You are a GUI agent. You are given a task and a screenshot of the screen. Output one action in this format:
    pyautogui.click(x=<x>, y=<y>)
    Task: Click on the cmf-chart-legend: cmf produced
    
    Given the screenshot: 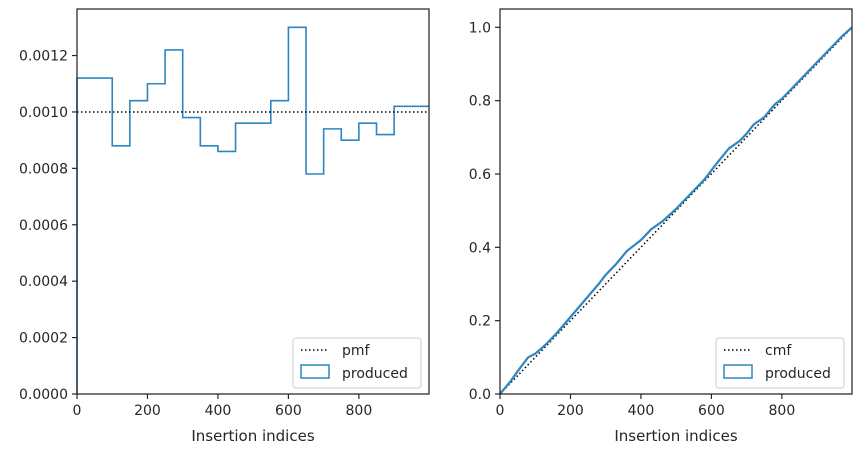 What is the action you would take?
    pyautogui.click(x=780, y=363)
    